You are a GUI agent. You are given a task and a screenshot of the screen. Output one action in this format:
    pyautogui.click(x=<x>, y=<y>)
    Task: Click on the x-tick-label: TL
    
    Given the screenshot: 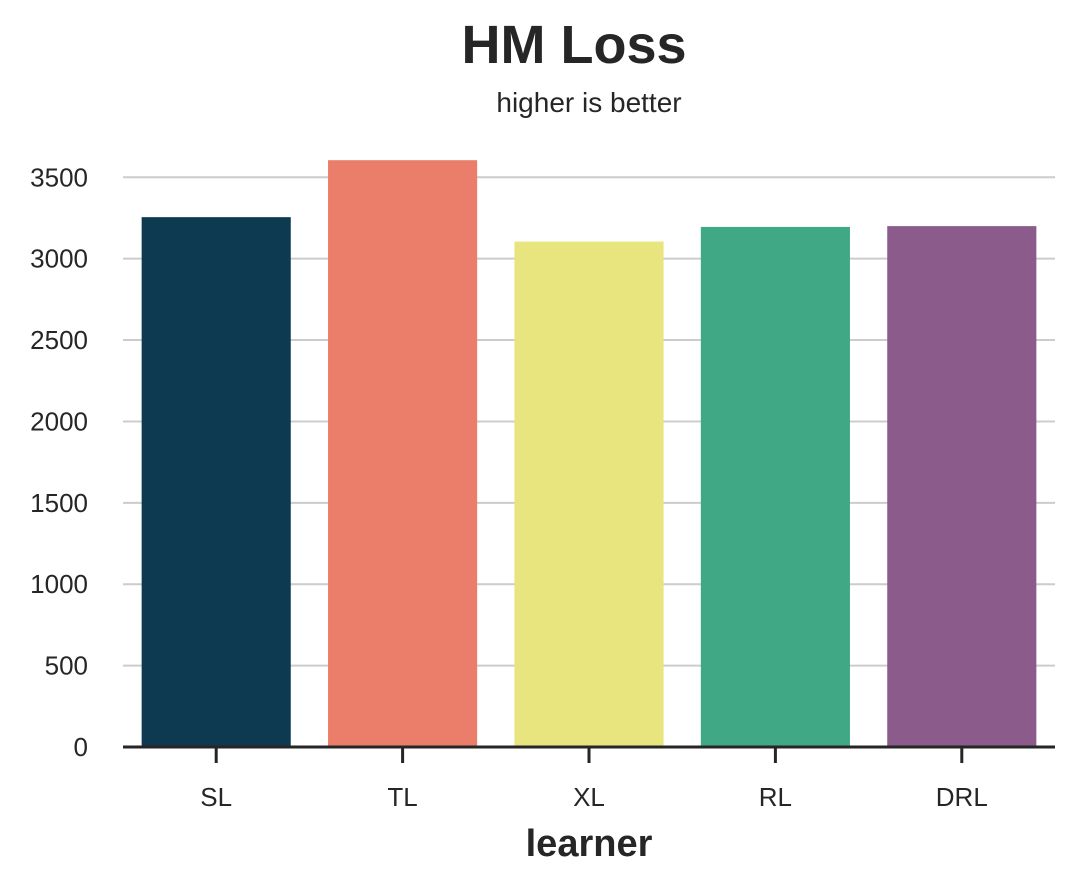 What is the action you would take?
    pyautogui.click(x=402, y=797)
    